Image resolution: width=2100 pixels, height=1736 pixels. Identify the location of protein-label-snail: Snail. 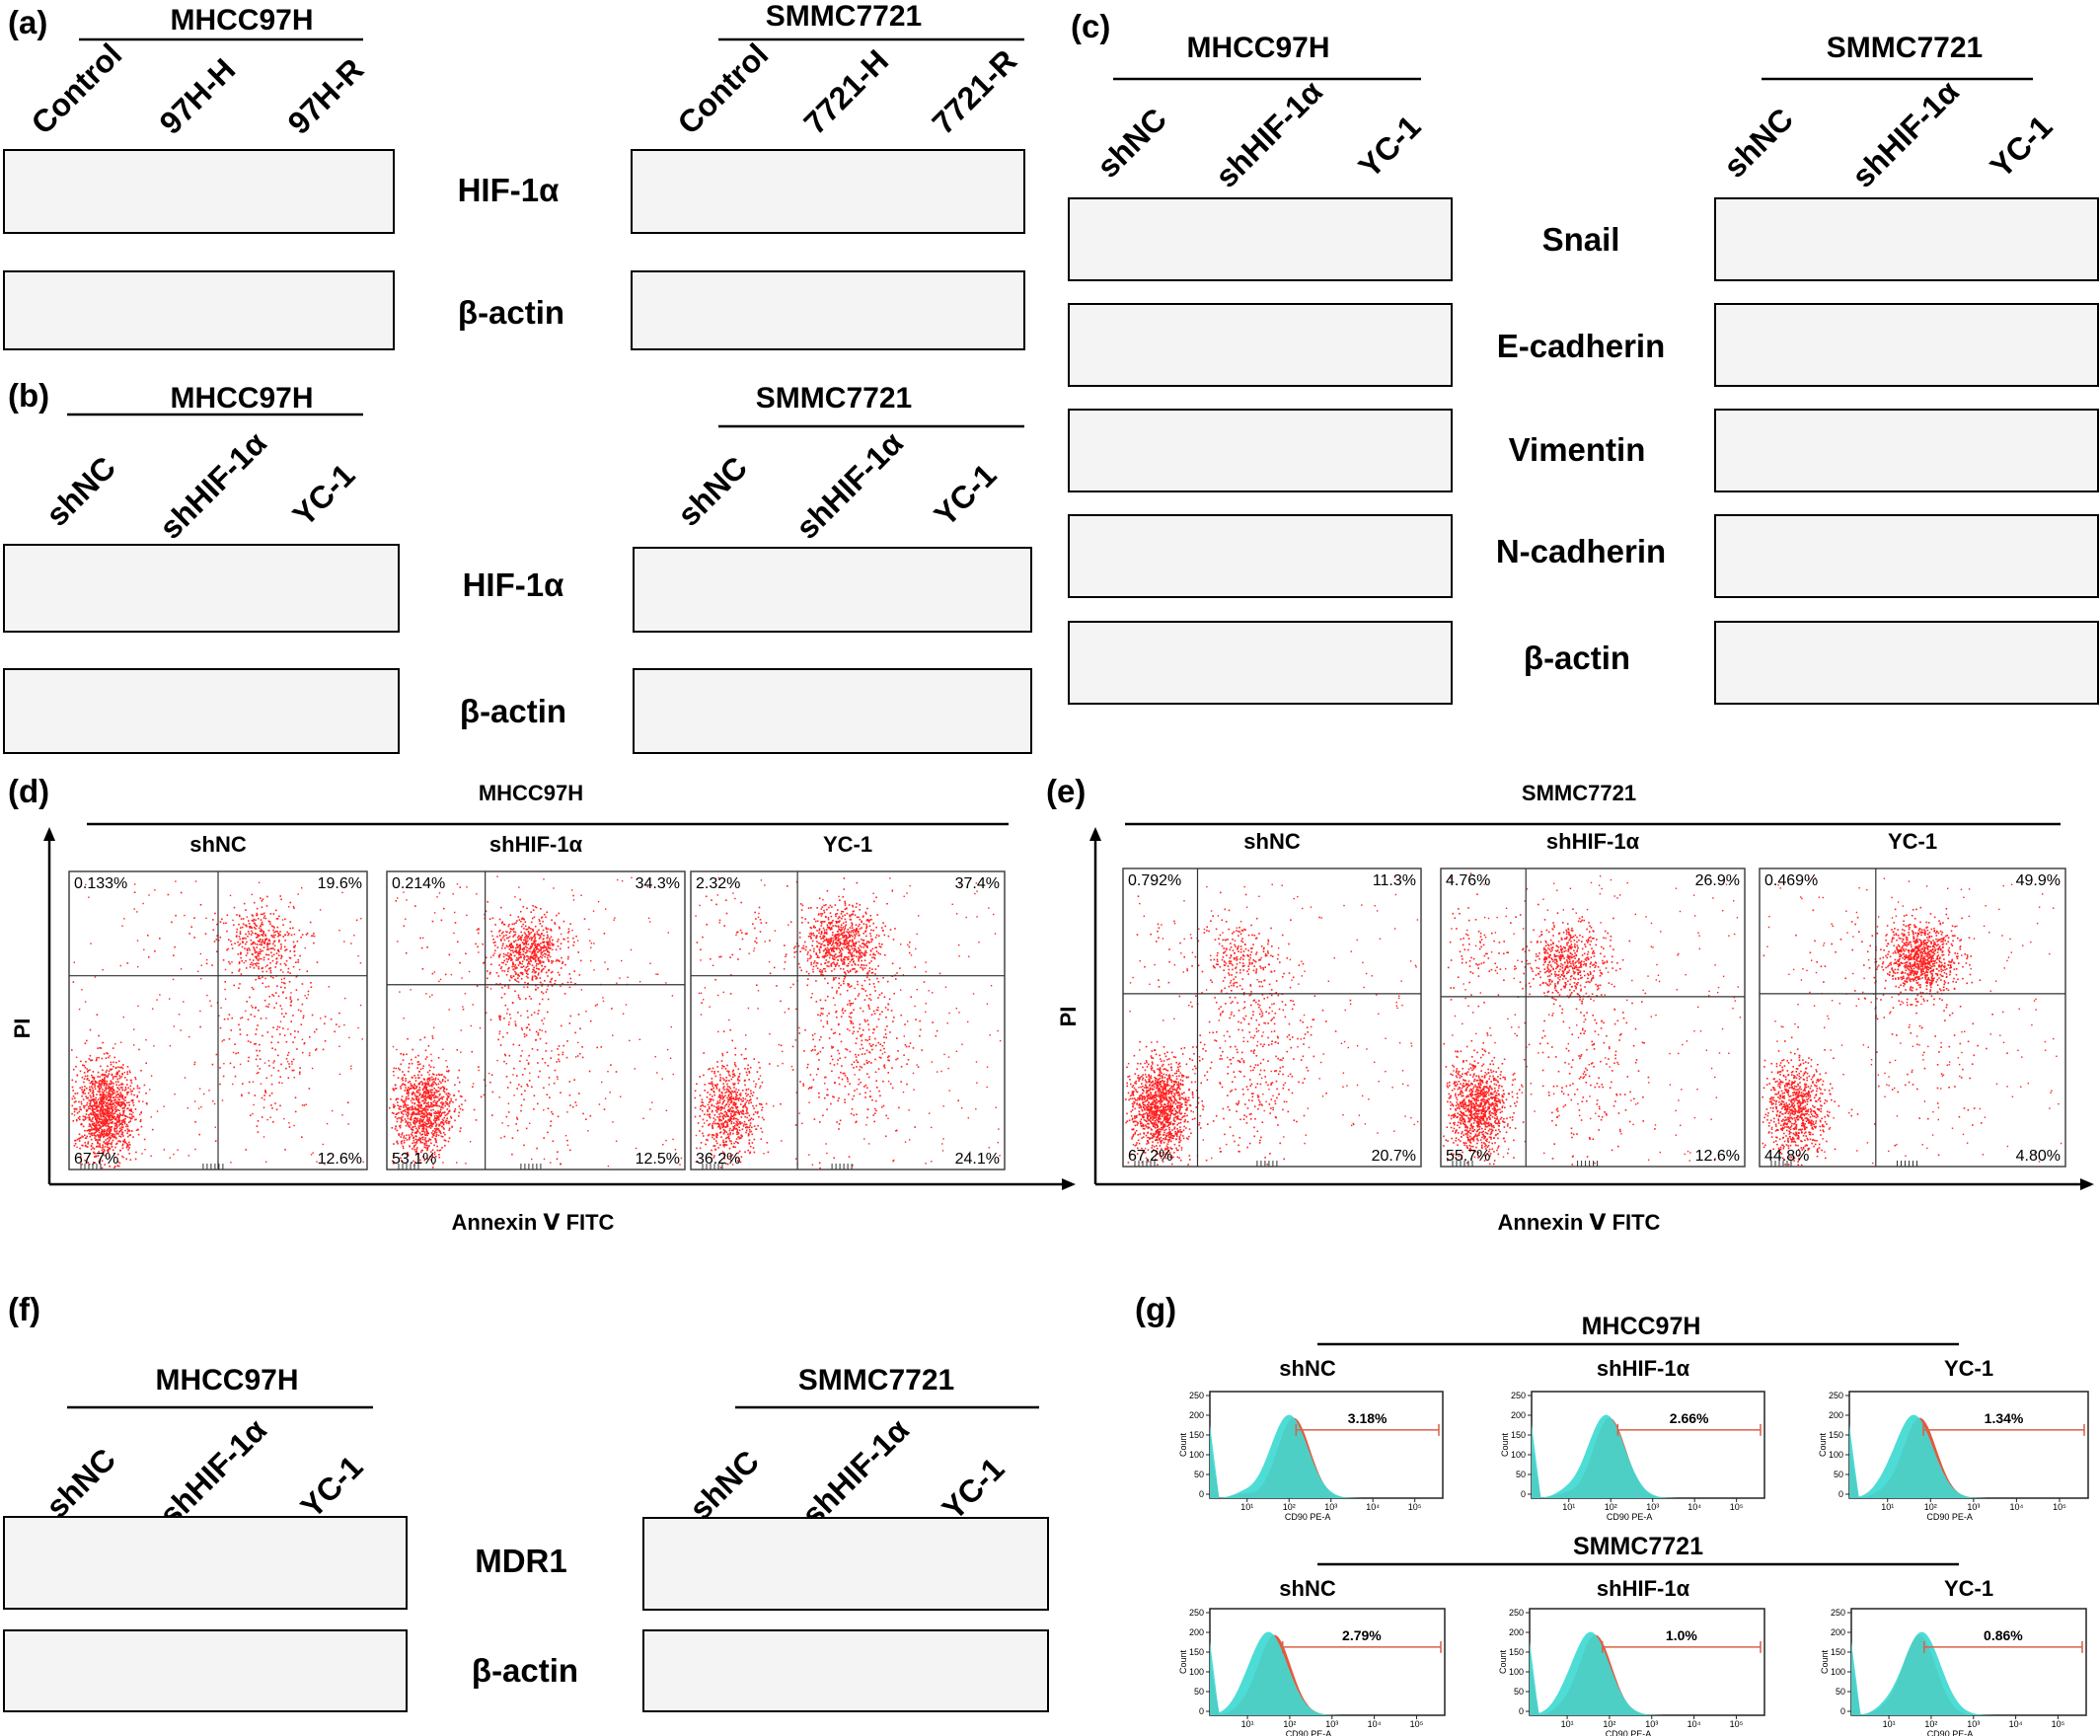
(1581, 240).